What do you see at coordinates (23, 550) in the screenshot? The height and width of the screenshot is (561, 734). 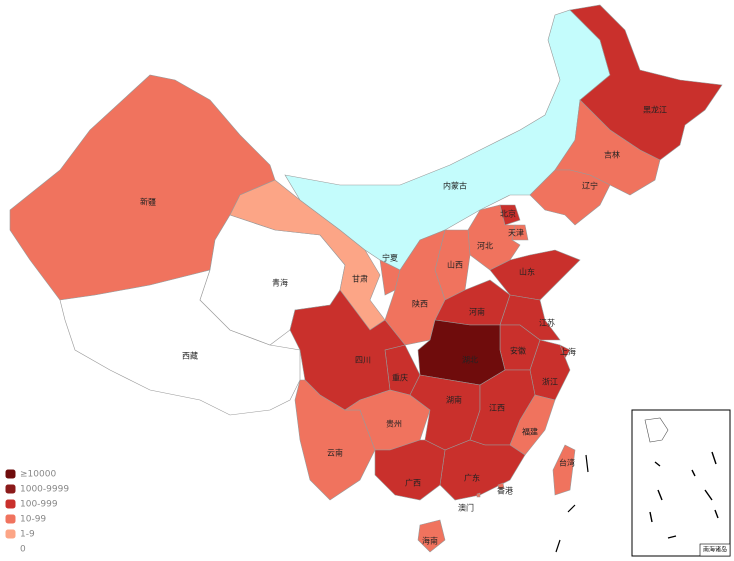 I see `legend-label: 0` at bounding box center [23, 550].